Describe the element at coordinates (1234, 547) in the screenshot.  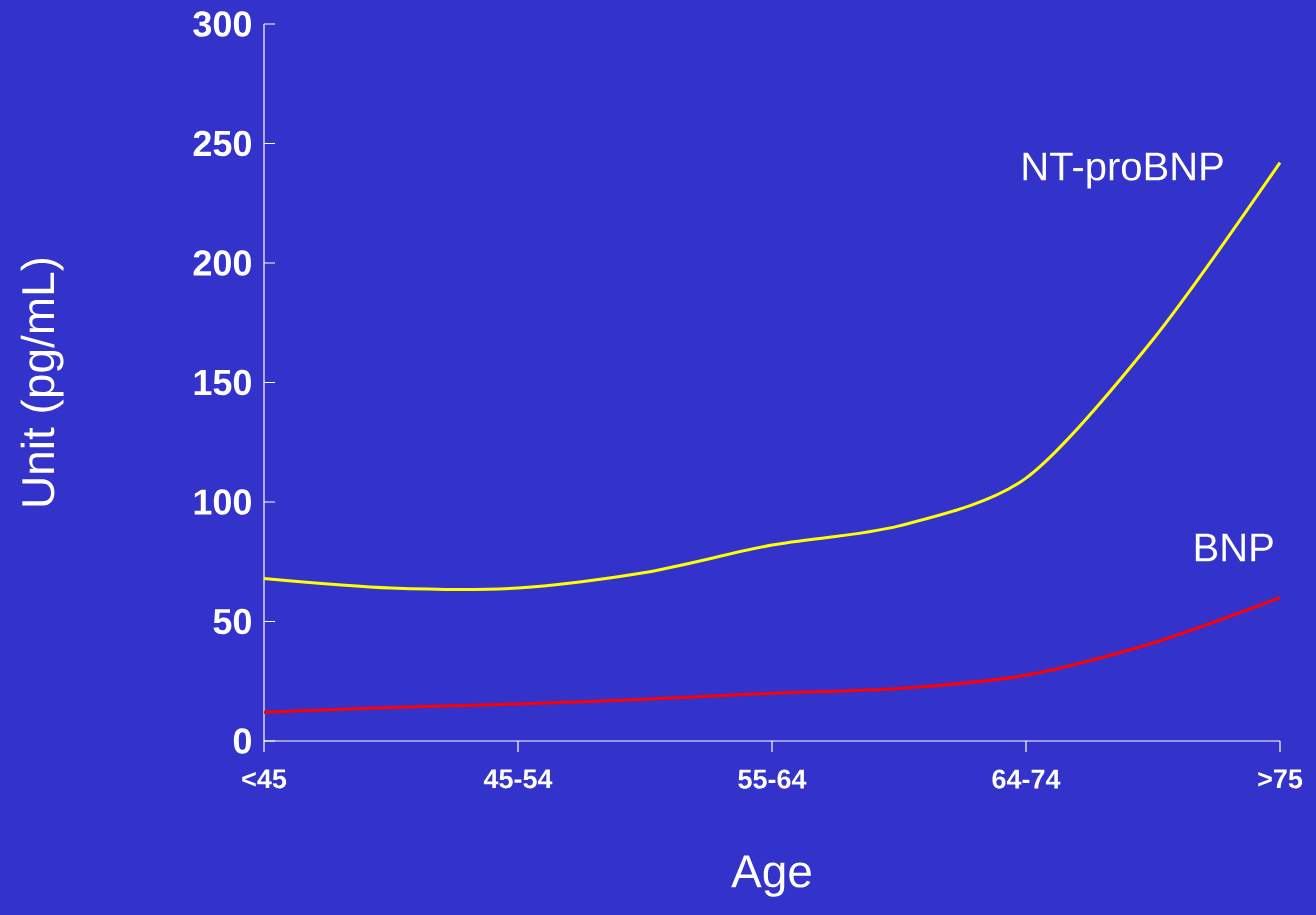
I see `series-label: BNP` at that location.